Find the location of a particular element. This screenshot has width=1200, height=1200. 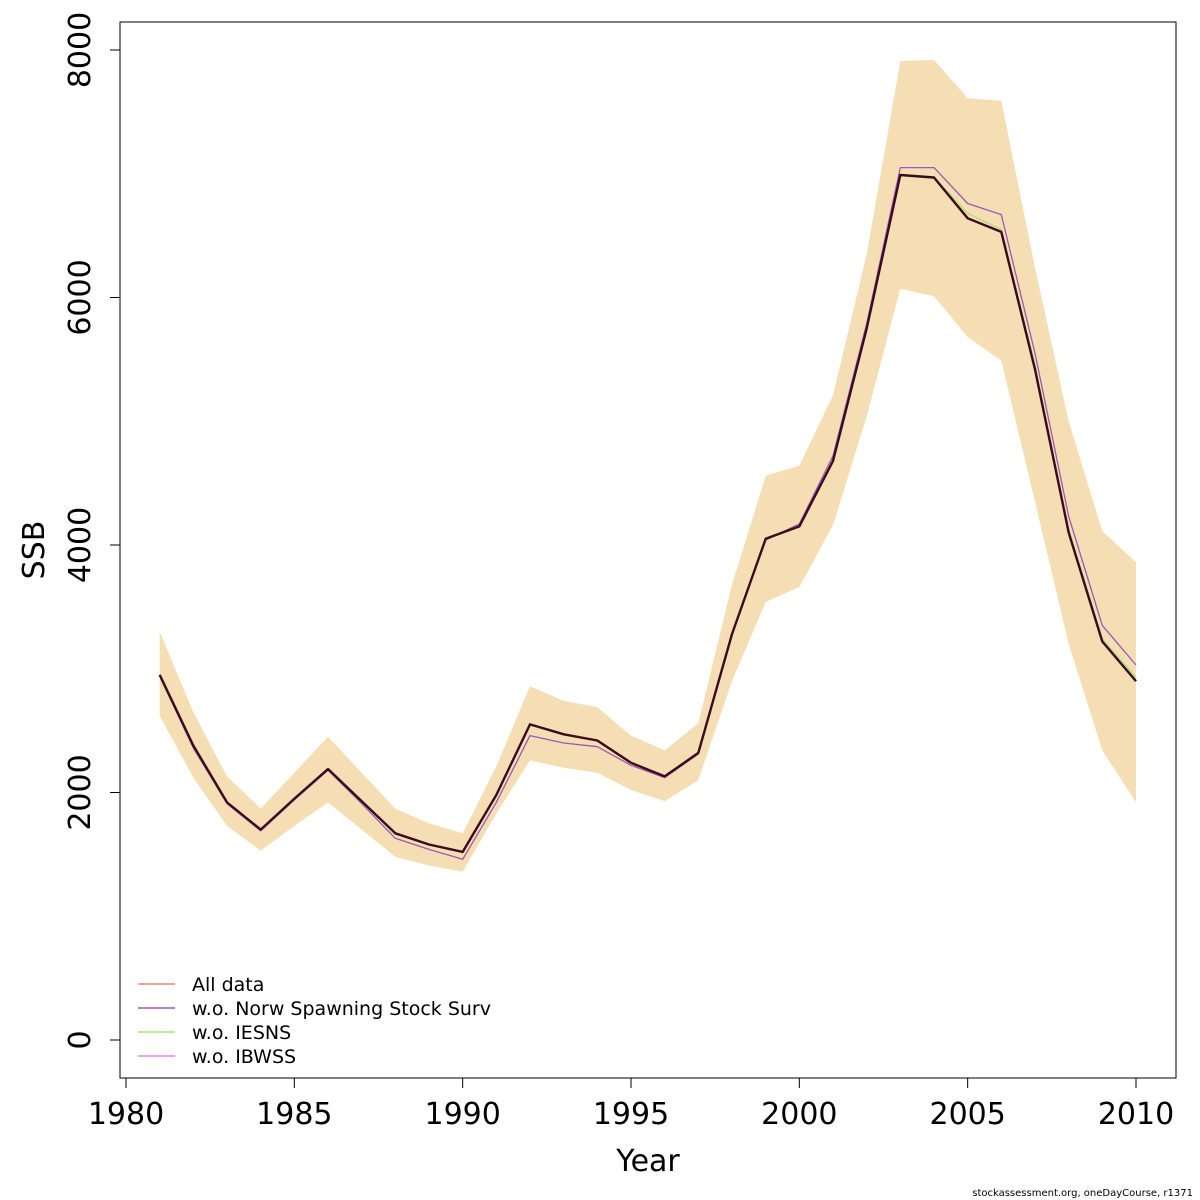

y-axis: 0 2000 4000 6000 8000 is located at coordinates (92, 531).